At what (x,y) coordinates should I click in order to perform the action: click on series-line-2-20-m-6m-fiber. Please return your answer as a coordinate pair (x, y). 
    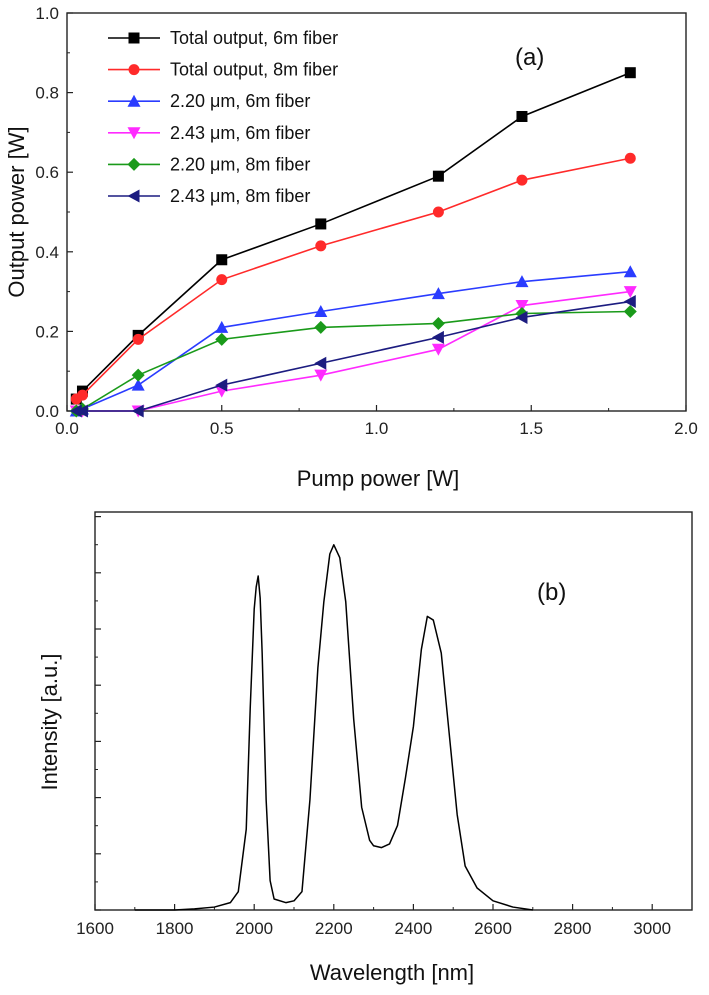
    Looking at the image, I should click on (353, 341).